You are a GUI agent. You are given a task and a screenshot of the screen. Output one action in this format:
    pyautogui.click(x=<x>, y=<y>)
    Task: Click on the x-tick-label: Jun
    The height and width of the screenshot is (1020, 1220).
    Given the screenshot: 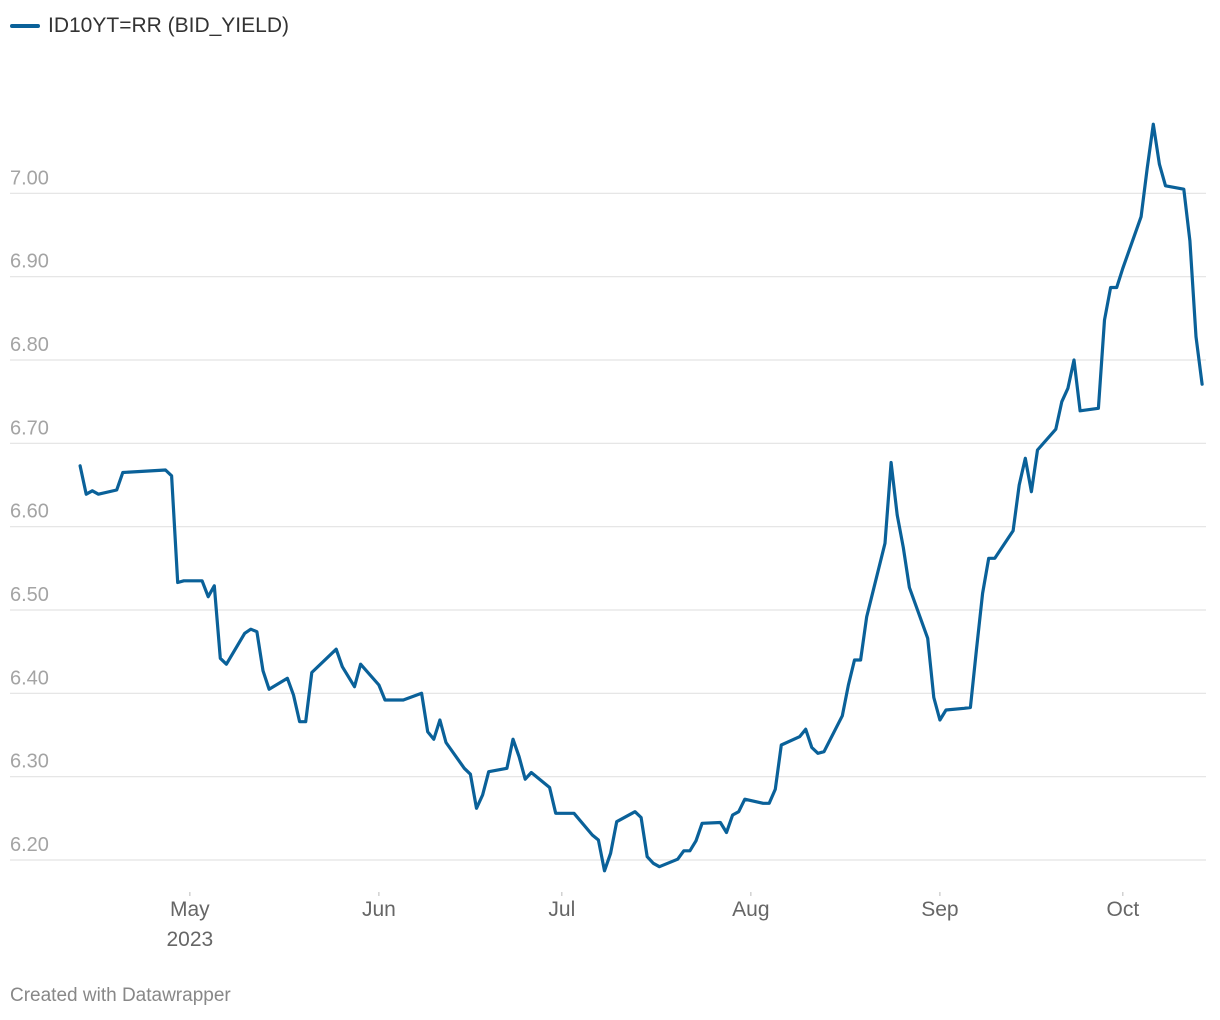 What is the action you would take?
    pyautogui.click(x=379, y=909)
    